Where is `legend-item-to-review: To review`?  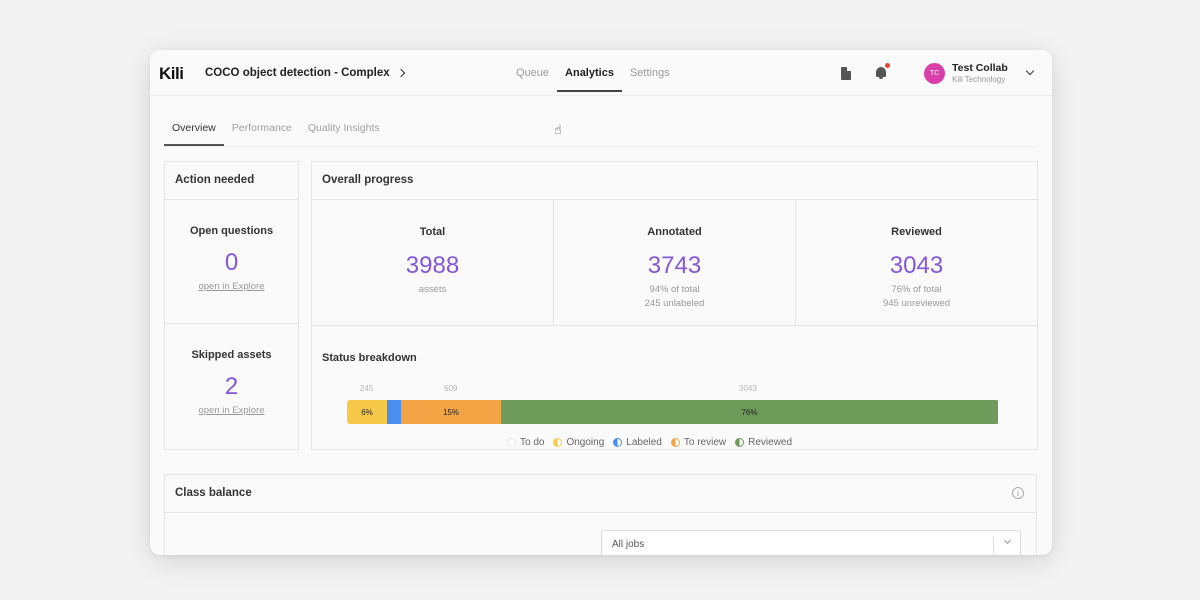 legend-item-to-review: To review is located at coordinates (698, 442).